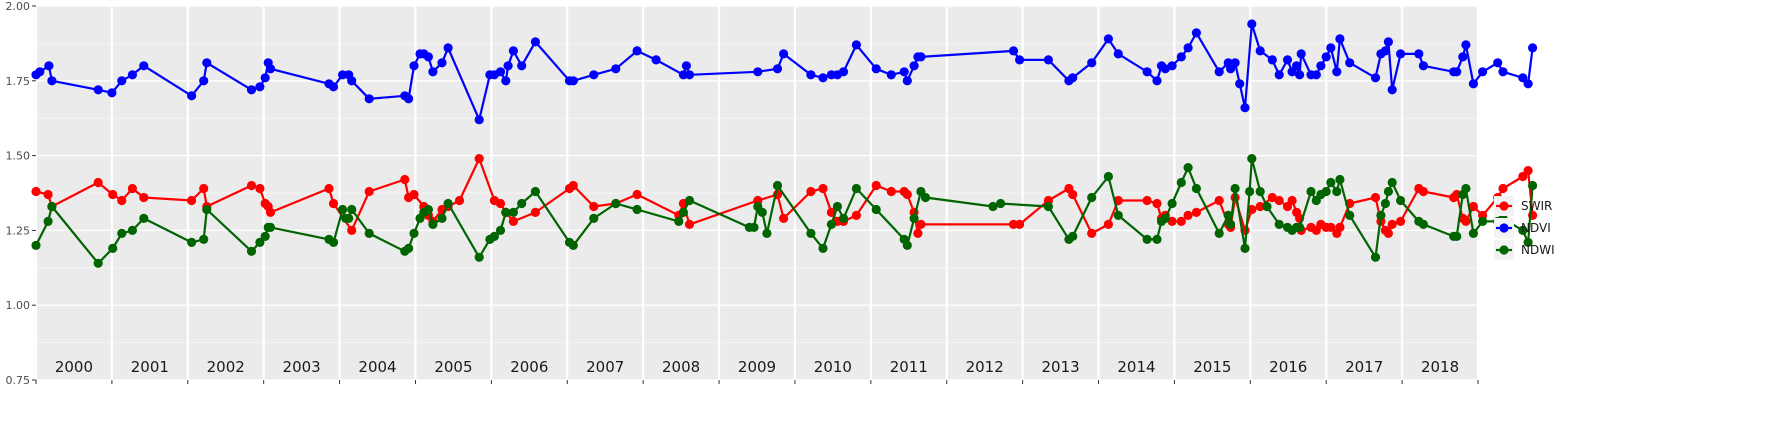  I want to click on year-label: 2012, so click(985, 367).